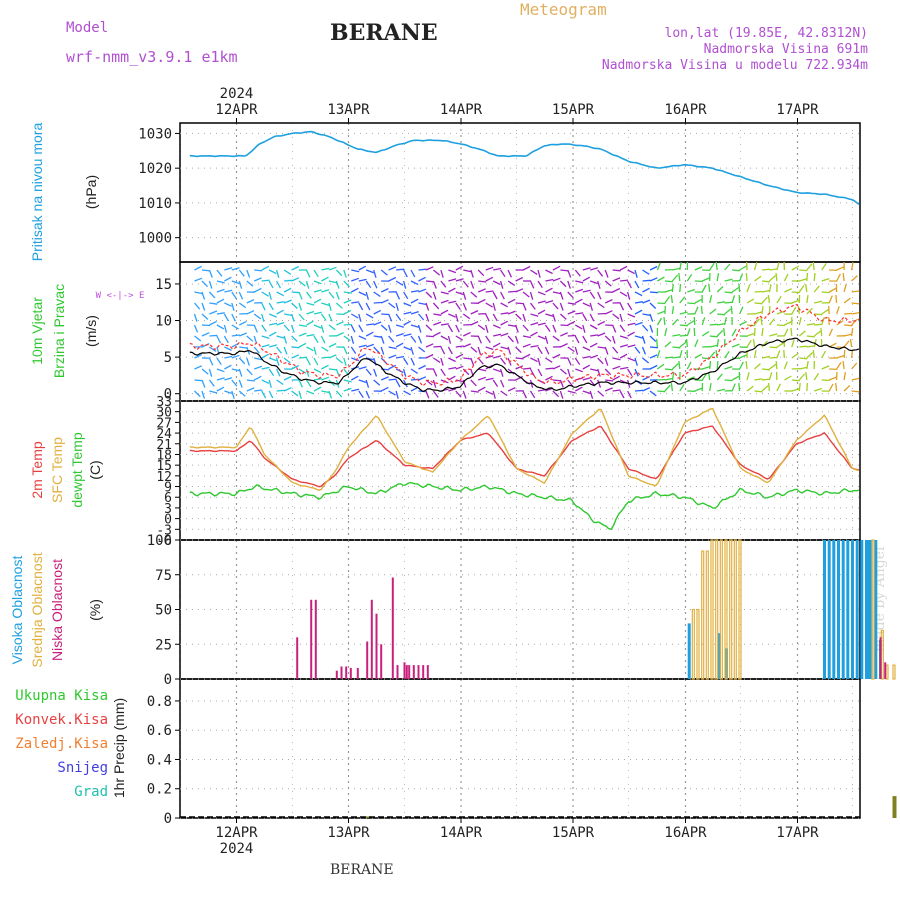 The width and height of the screenshot is (900, 900). I want to click on pressure-line, so click(524, 167).